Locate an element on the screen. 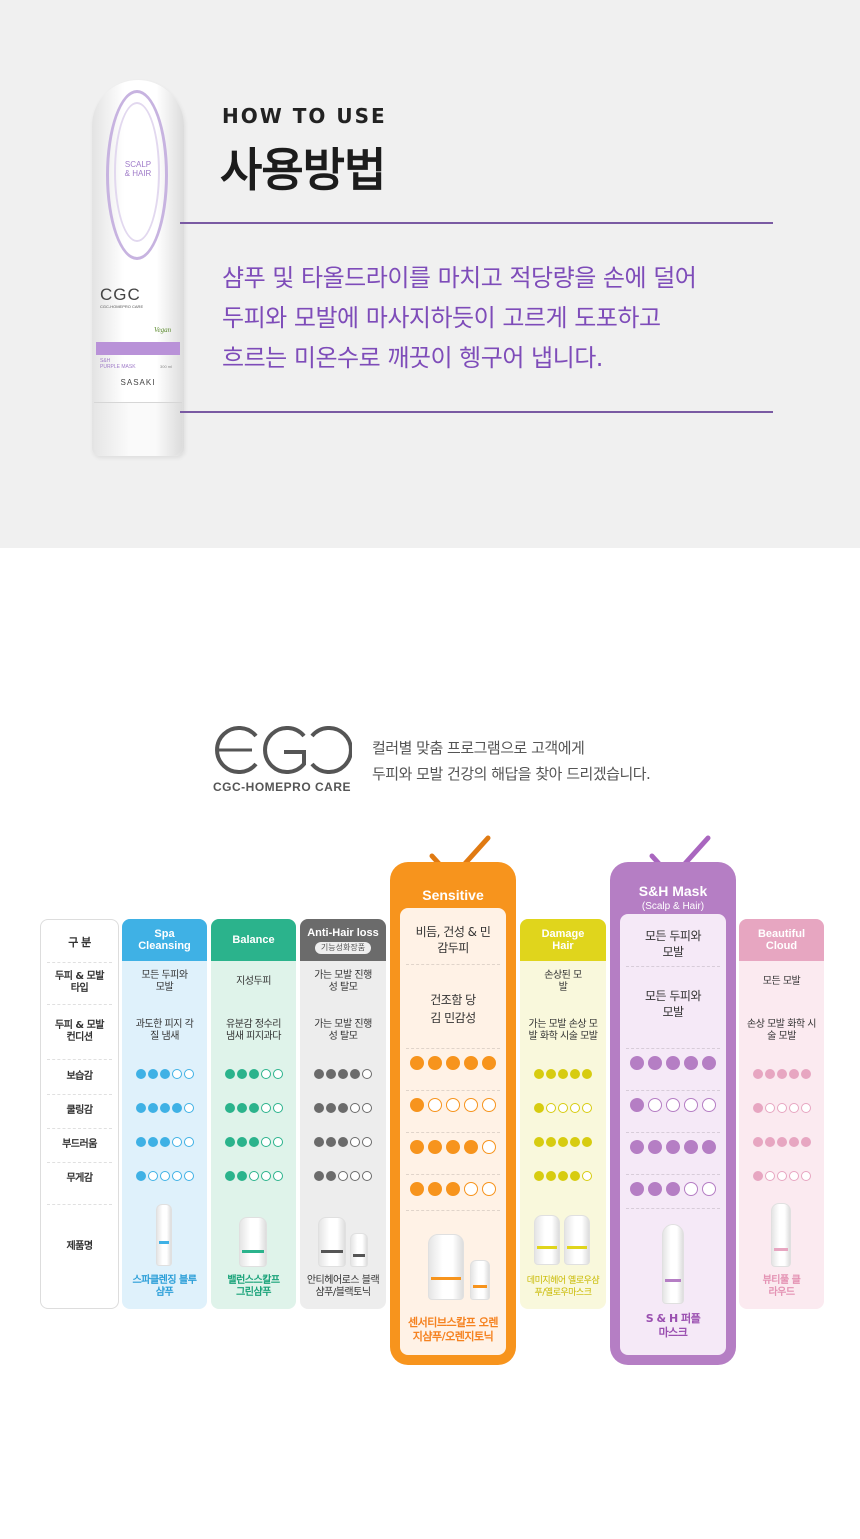 The height and width of the screenshot is (1539, 860). beautiful-weight-rating is located at coordinates (781, 1176).